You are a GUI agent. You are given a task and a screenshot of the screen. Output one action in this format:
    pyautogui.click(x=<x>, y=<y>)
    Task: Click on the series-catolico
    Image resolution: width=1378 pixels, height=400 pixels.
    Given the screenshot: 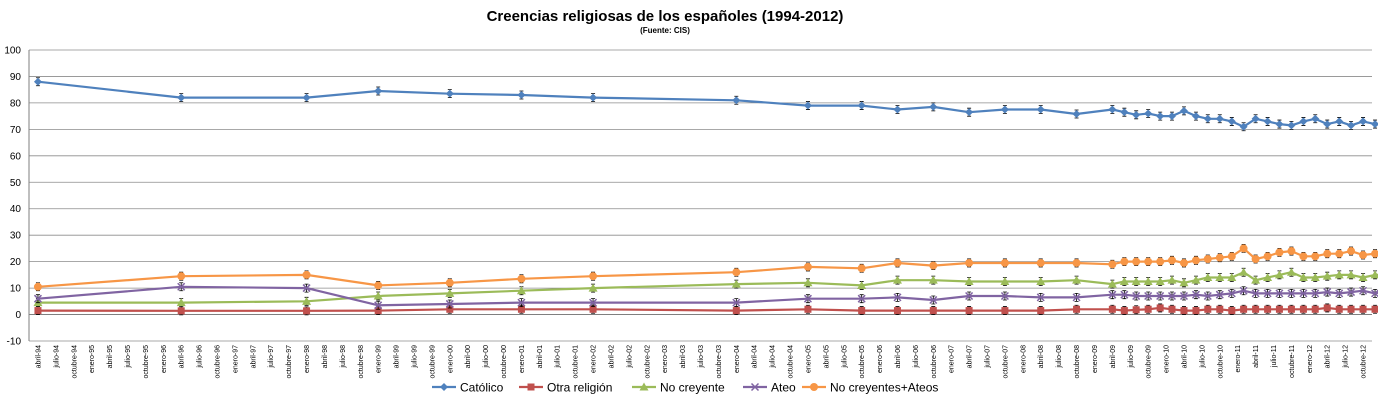 What is the action you would take?
    pyautogui.click(x=705, y=104)
    